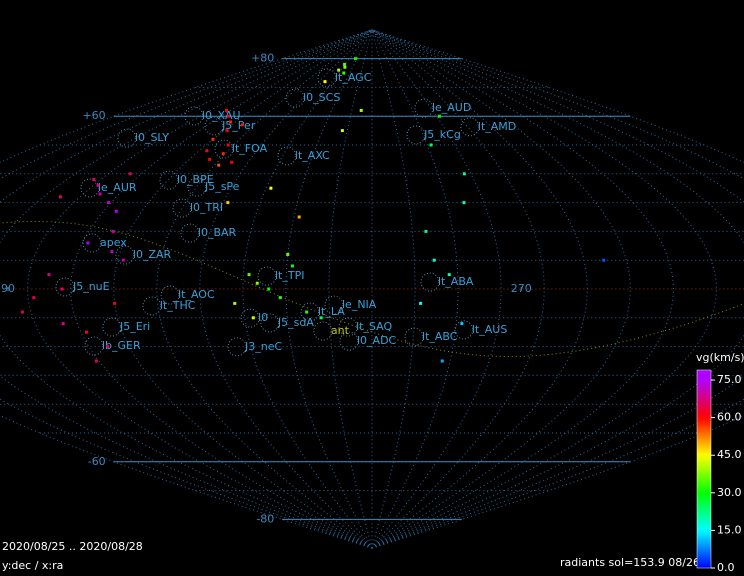  What do you see at coordinates (91, 286) in the screenshot?
I see `shower-label: J5_nuE` at bounding box center [91, 286].